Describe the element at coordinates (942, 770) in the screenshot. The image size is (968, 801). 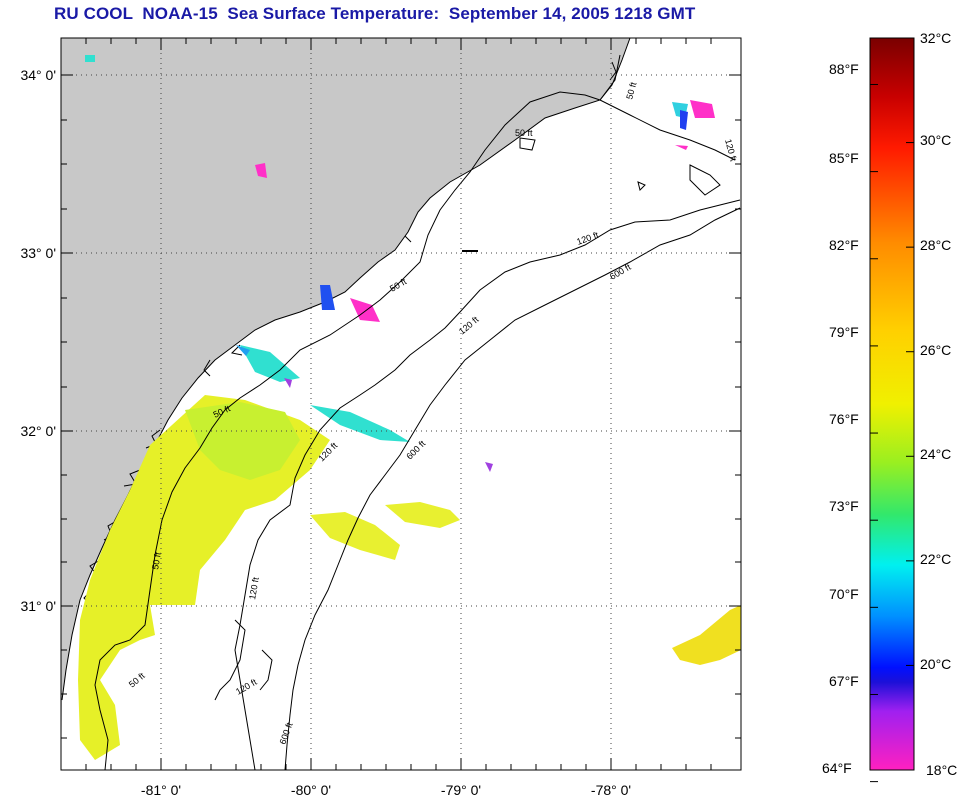
I see `colorbar-c-label: 18°C` at that location.